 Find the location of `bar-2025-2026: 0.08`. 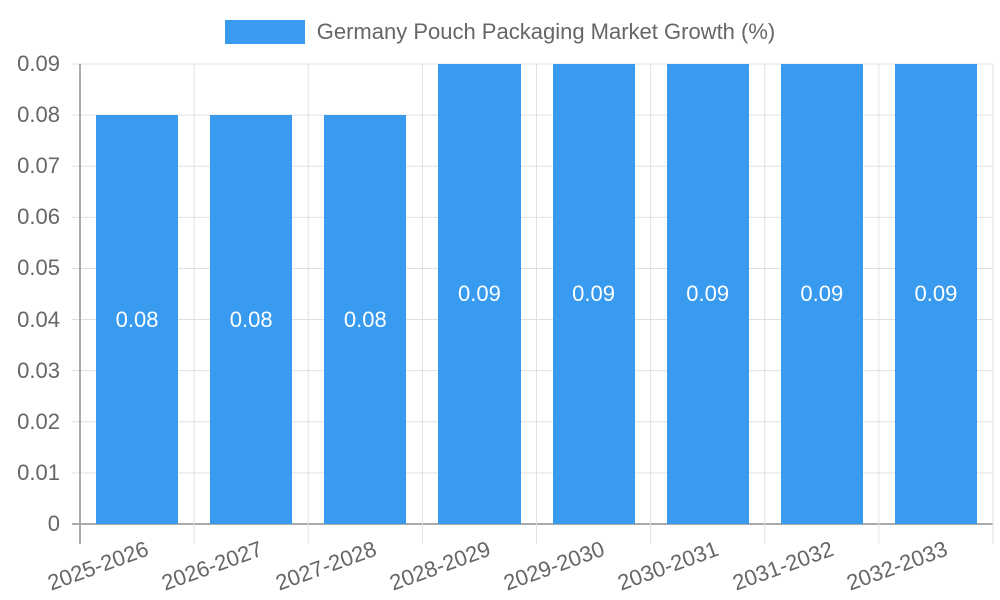

bar-2025-2026: 0.08 is located at coordinates (137, 319).